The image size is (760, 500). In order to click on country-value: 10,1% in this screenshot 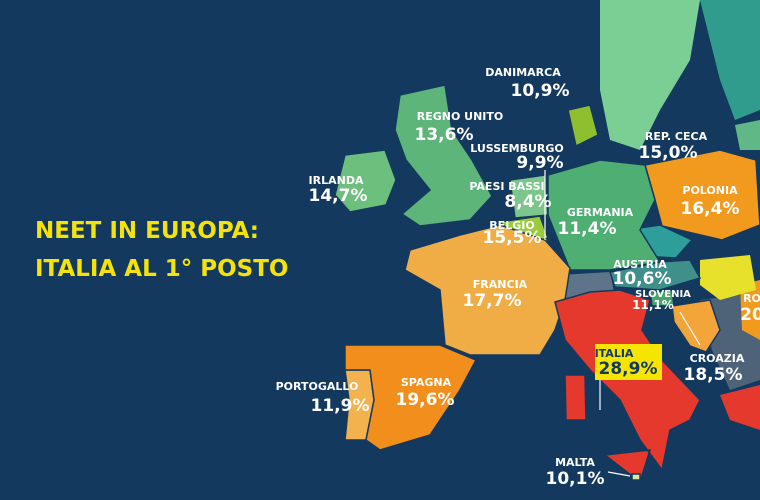, I will do `click(575, 479)`.